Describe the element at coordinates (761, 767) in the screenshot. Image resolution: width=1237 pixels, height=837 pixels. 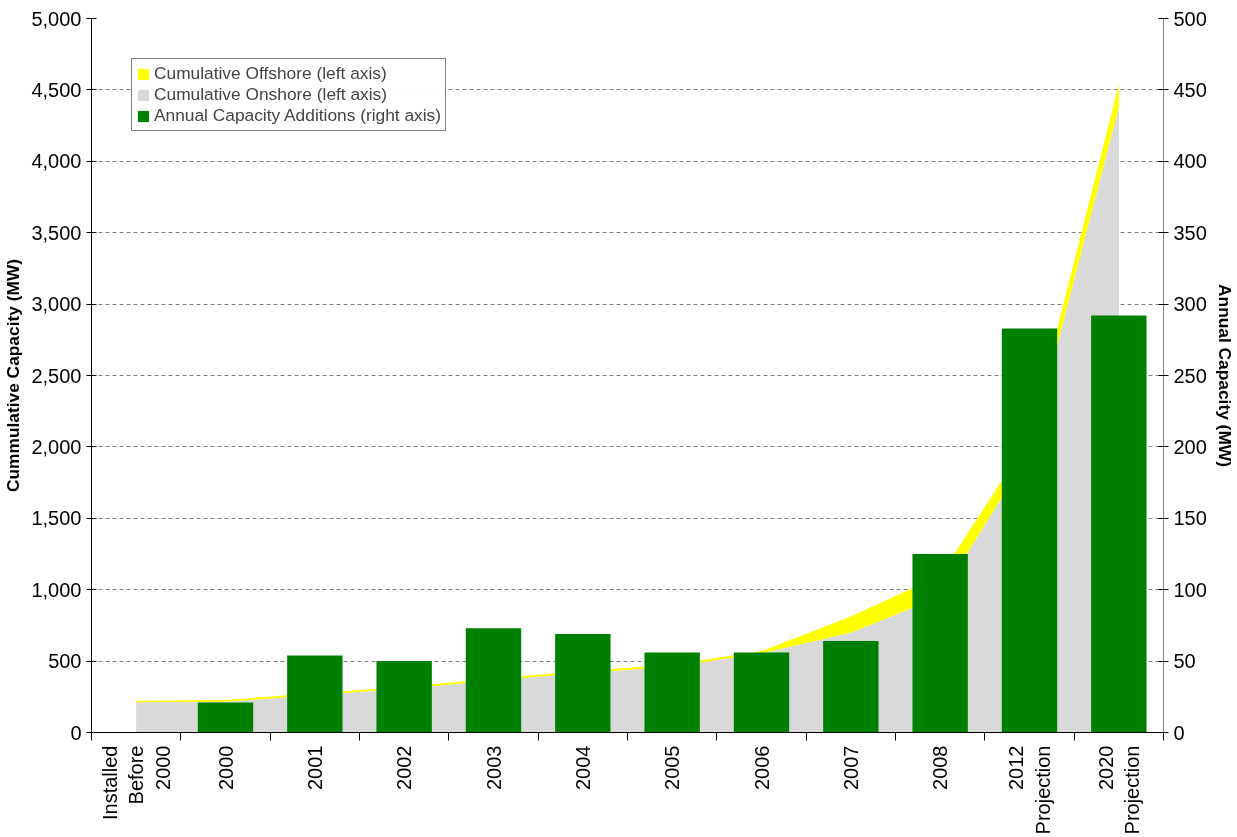
I see `x-tick-label: 2006` at that location.